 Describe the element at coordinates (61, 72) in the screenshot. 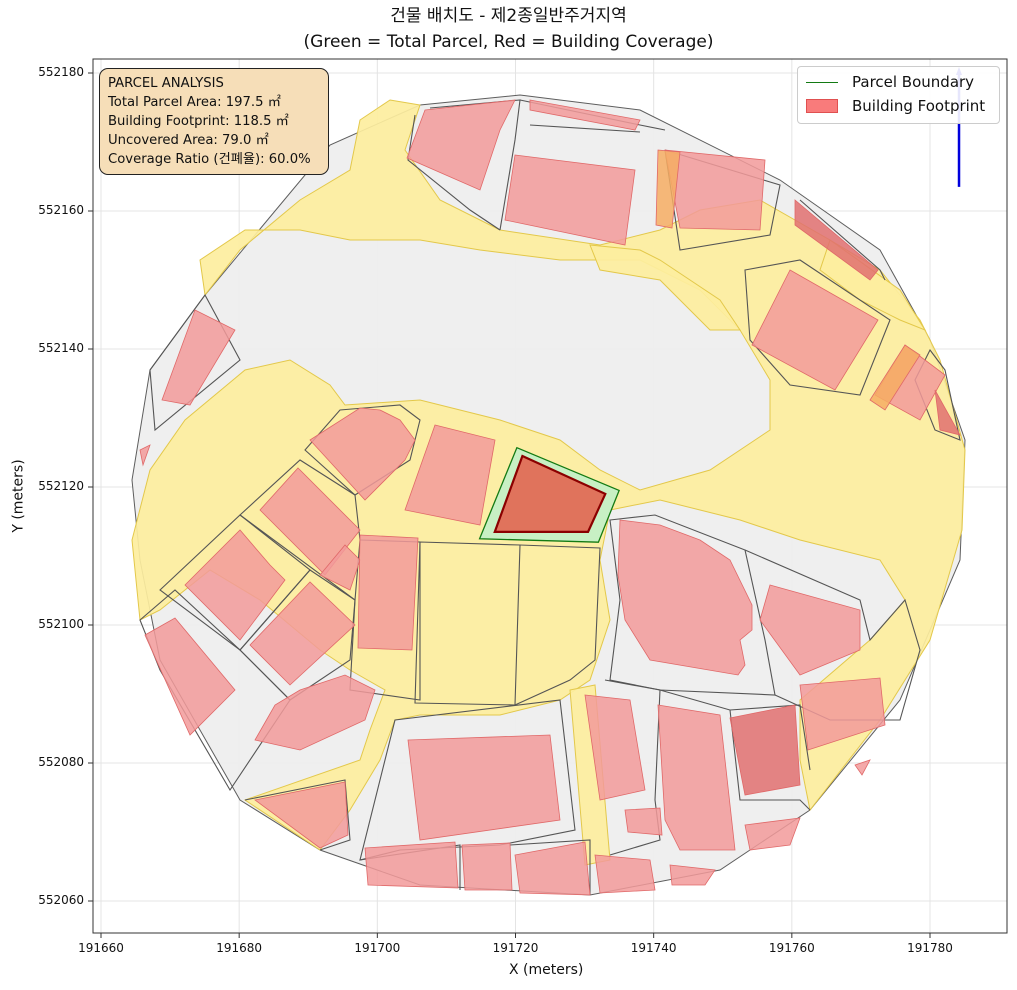

I see `y-tick-label: 552180` at that location.